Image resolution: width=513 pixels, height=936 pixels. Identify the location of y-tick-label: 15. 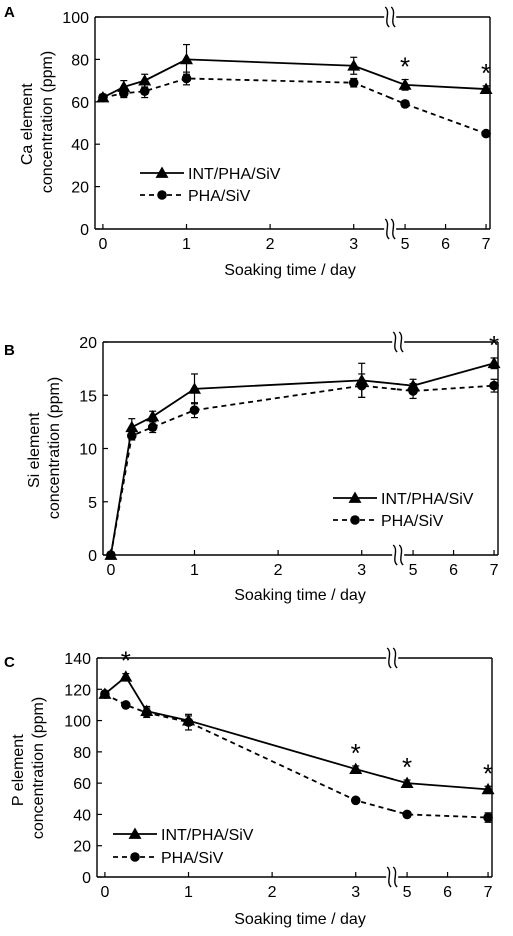
(88, 396).